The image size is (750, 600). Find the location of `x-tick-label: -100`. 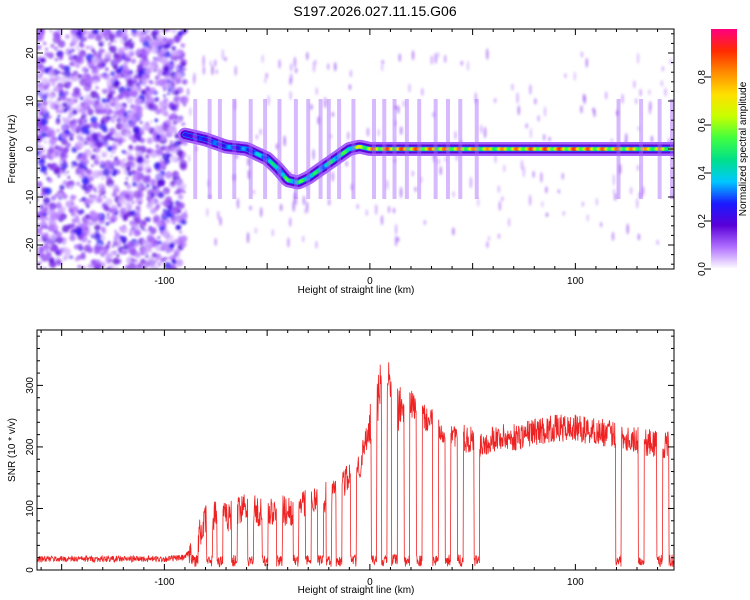

x-tick-label: -100 is located at coordinates (164, 582).